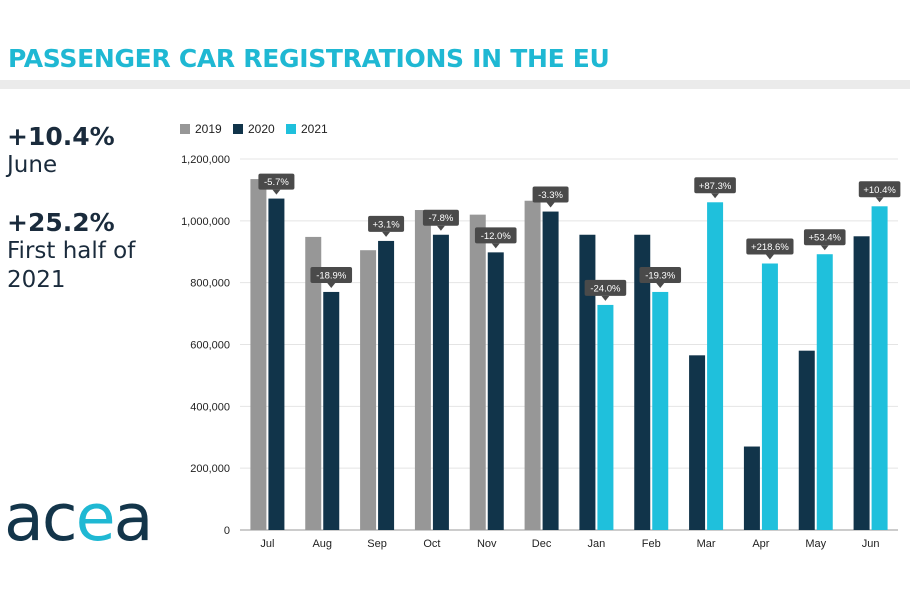  Describe the element at coordinates (487, 544) in the screenshot. I see `x-tick-label: Nov` at that location.